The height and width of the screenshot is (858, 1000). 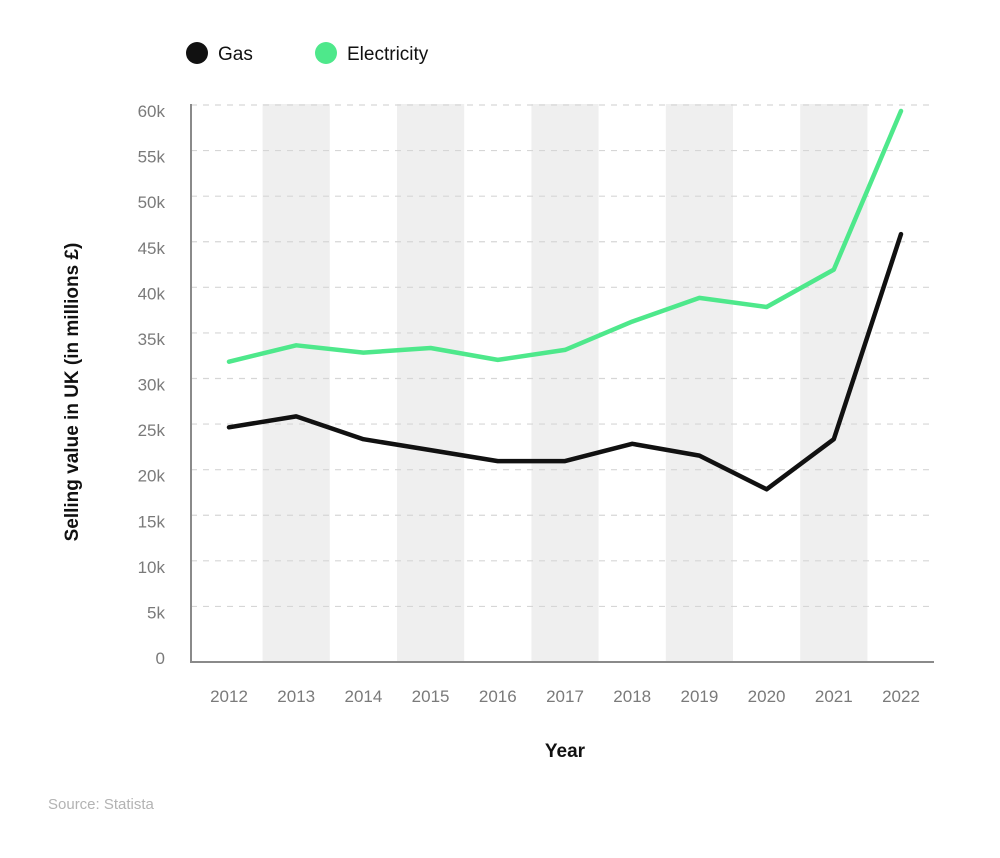 What do you see at coordinates (152, 567) in the screenshot?
I see `y-tick-label: 10k` at bounding box center [152, 567].